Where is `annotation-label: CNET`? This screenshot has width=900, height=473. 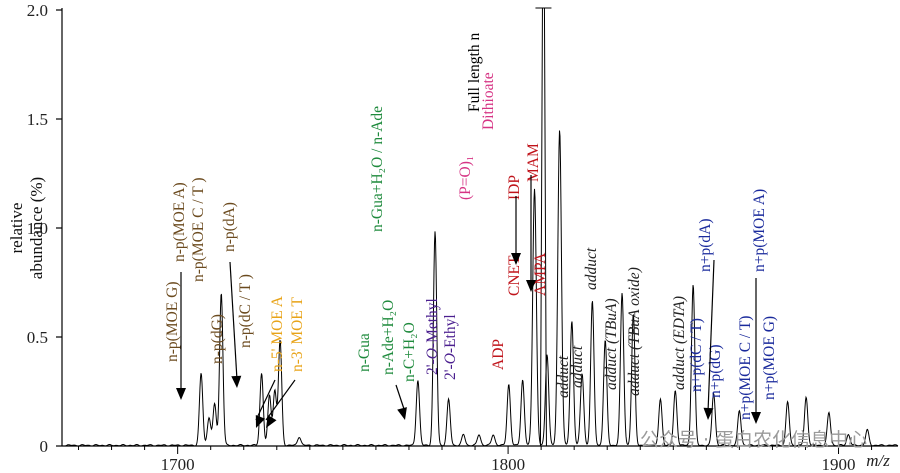 annotation-label: CNET is located at coordinates (514, 275).